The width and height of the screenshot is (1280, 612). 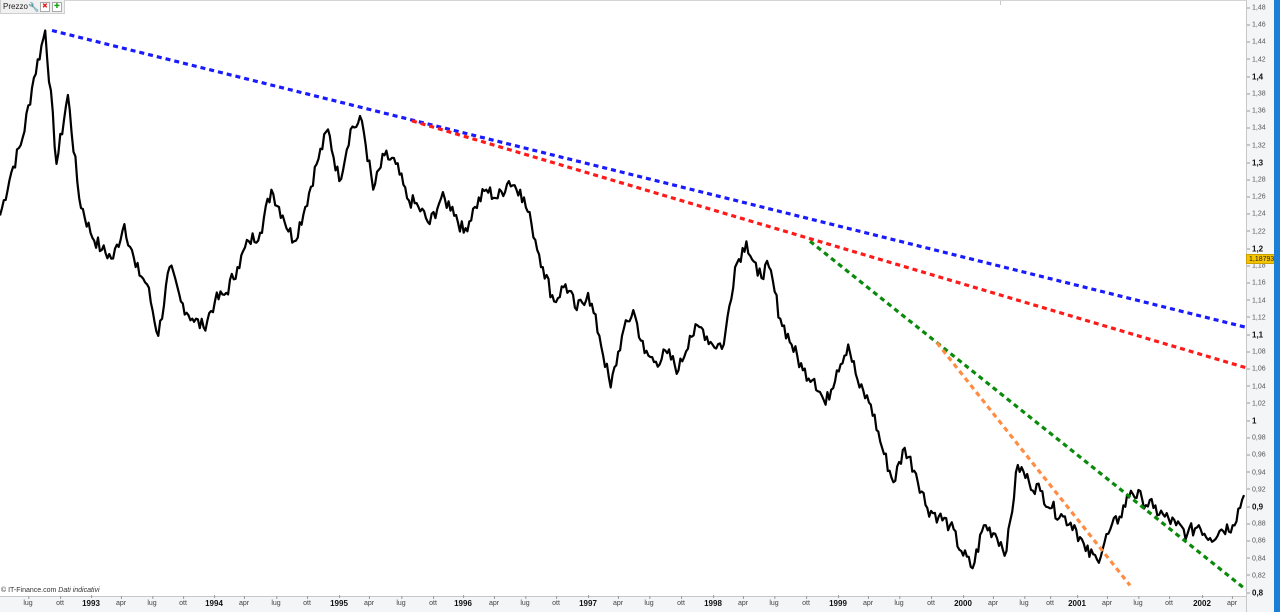 I want to click on y-tick-label: 1,18, so click(x=1256, y=266).